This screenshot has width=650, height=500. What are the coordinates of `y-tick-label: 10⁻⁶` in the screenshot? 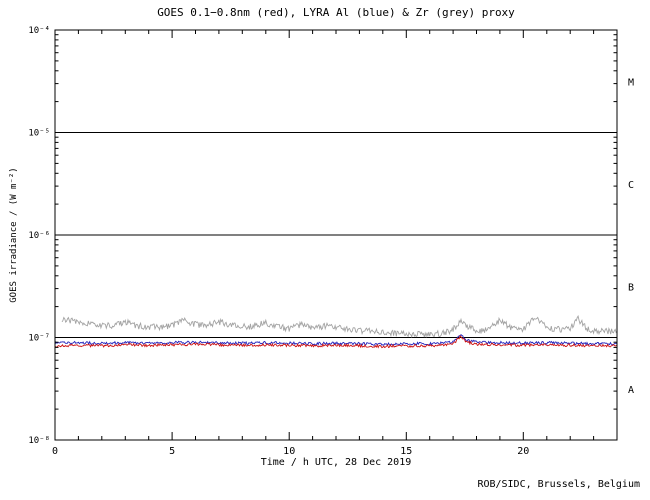 It's located at (39, 236).